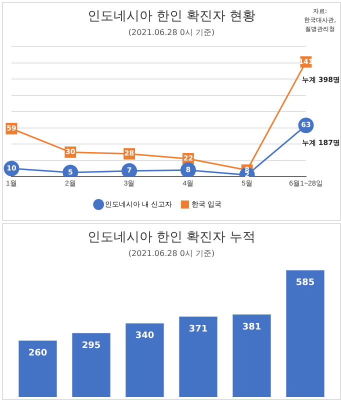  I want to click on data-label: 371, so click(198, 329).